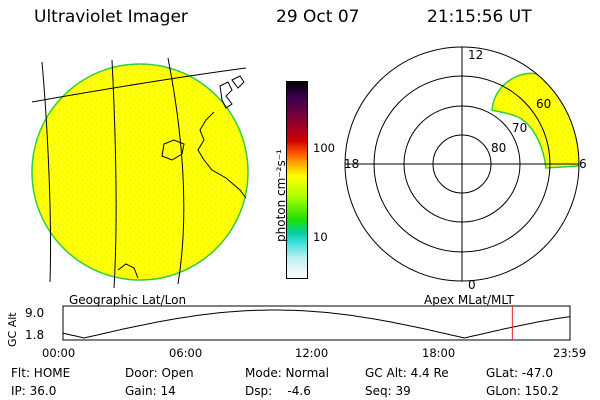 This screenshot has height=400, width=600. Describe the element at coordinates (543, 104) in the screenshot. I see `lat-label-60: 60` at that location.